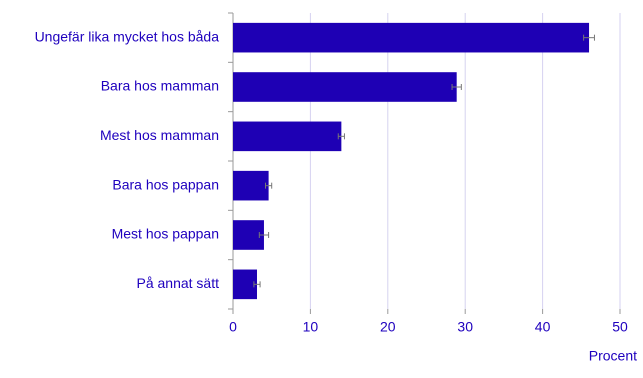 This screenshot has height=378, width=643. I want to click on y-tick-label: Ungefär lika mycket hos båda, so click(127, 36).